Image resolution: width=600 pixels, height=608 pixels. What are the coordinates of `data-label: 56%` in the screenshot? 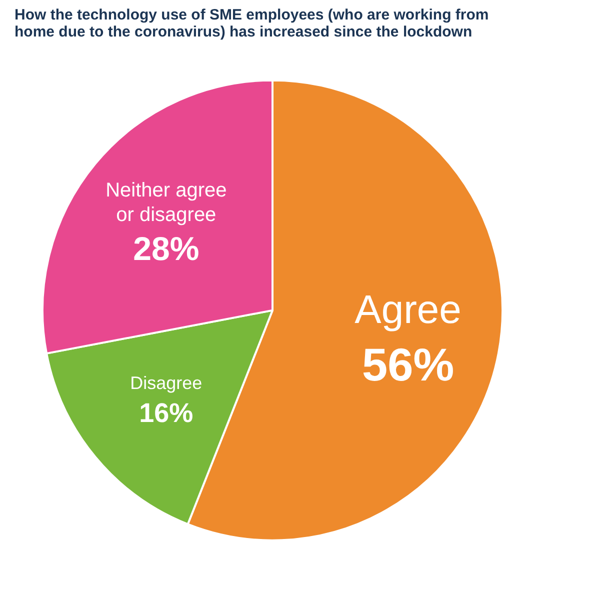 It's located at (408, 364).